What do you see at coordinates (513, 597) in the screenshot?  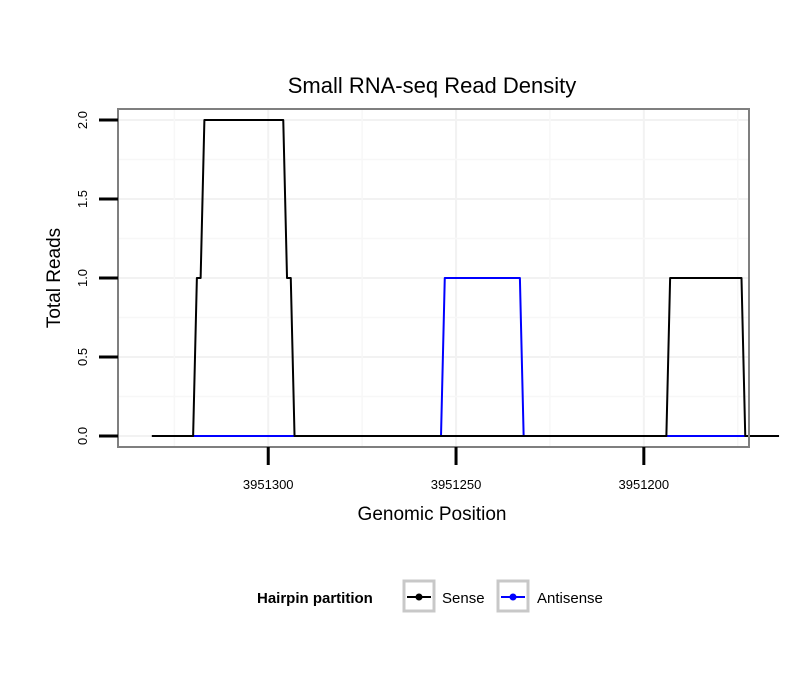 I see `legend-point-antisense` at bounding box center [513, 597].